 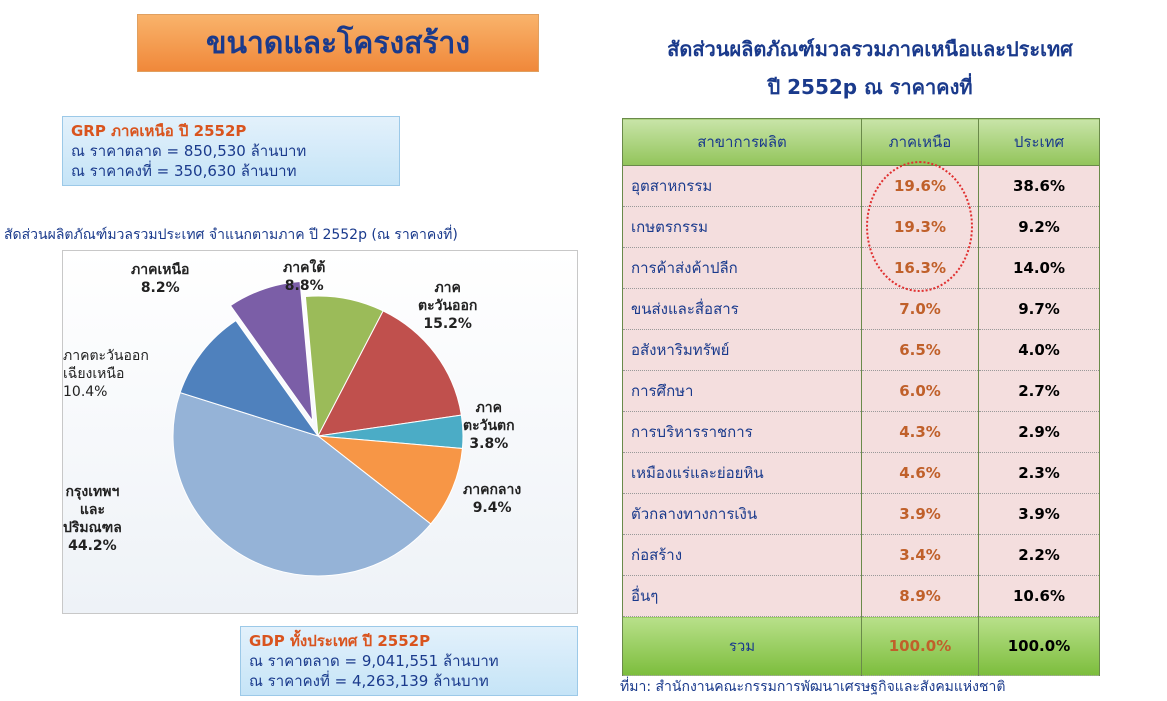 What do you see at coordinates (160, 279) in the screenshot?
I see `slice-label: ภาคเหนือ 8.2%` at bounding box center [160, 279].